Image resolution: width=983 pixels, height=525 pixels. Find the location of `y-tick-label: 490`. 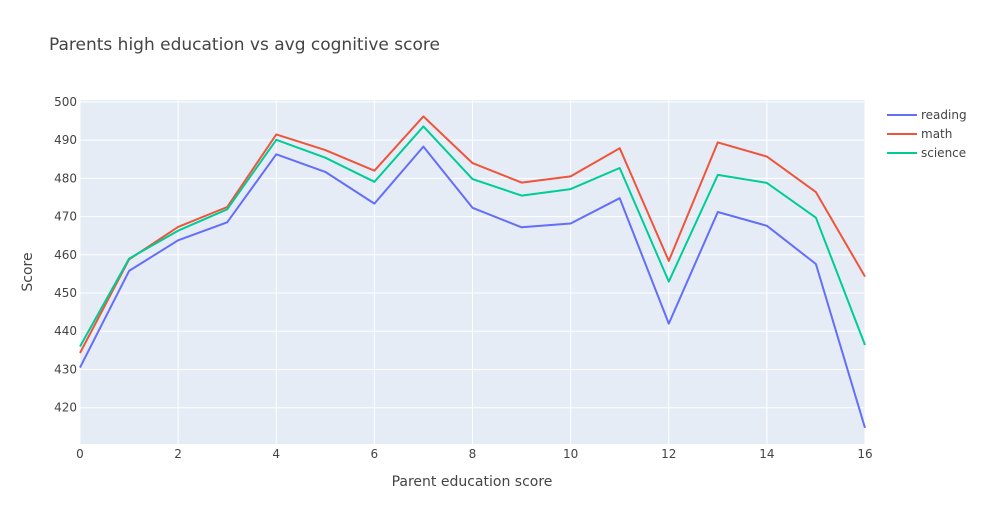

y-tick-label: 490 is located at coordinates (65, 140).